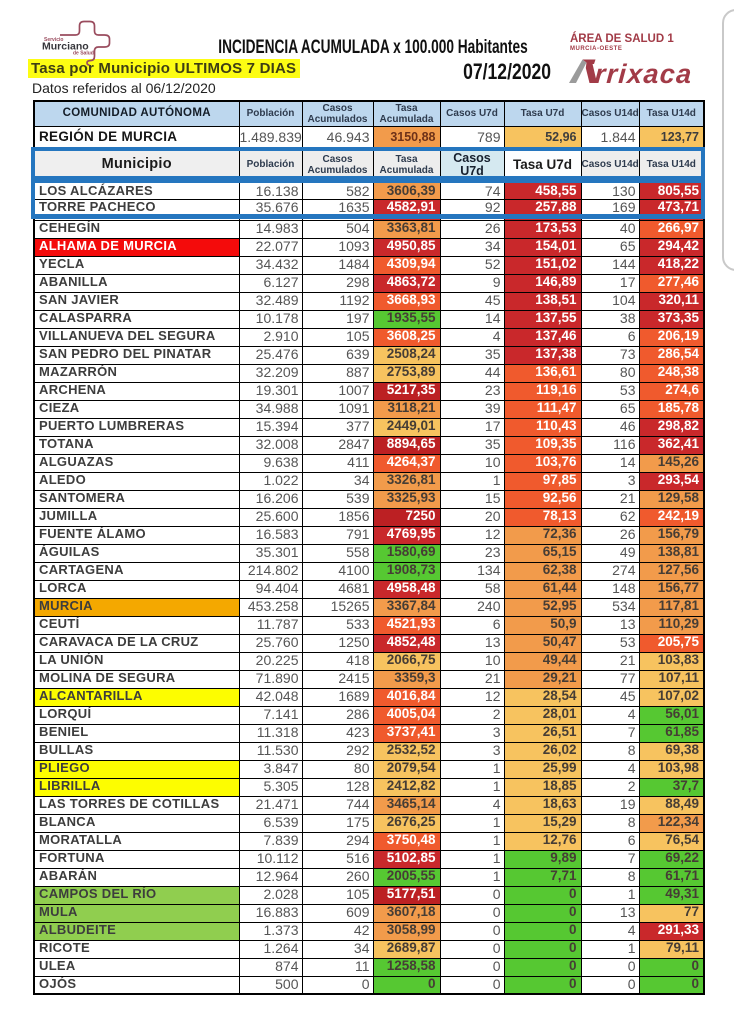 Image resolution: width=734 pixels, height=1024 pixels. I want to click on svg-text: Servicio, so click(53, 40).